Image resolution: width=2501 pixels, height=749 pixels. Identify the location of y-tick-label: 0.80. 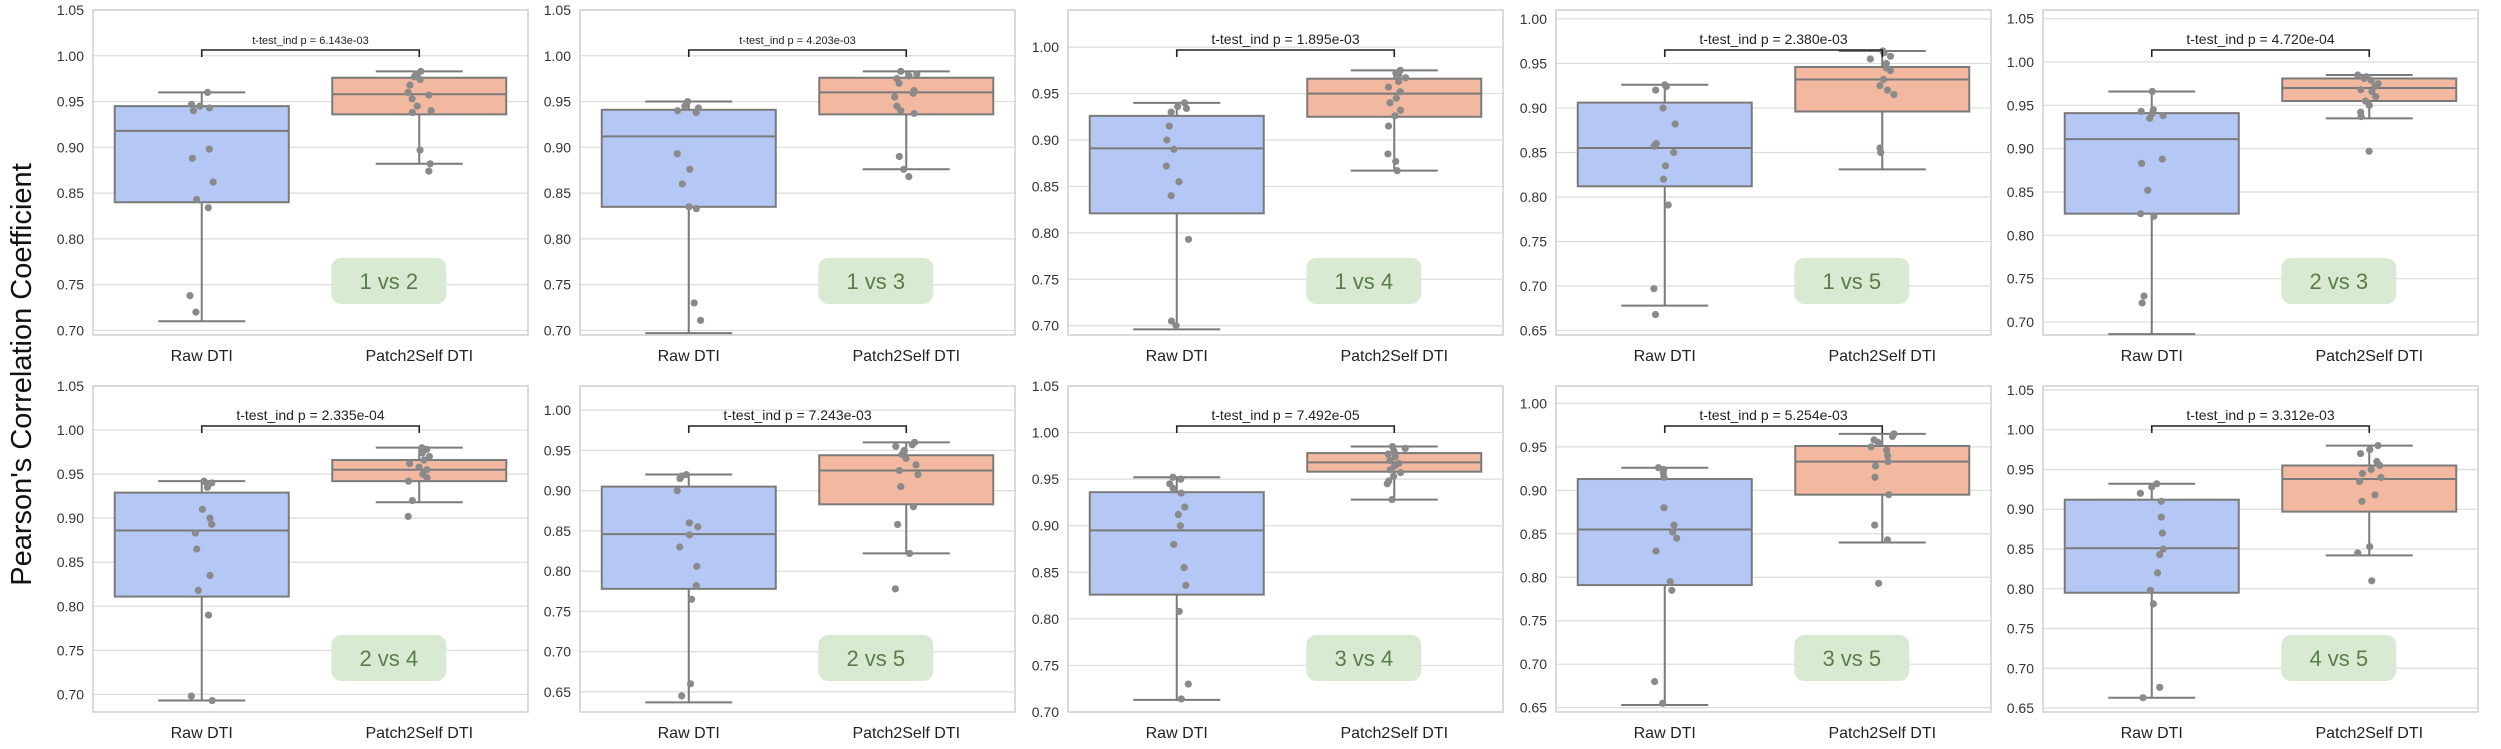
(1533, 197).